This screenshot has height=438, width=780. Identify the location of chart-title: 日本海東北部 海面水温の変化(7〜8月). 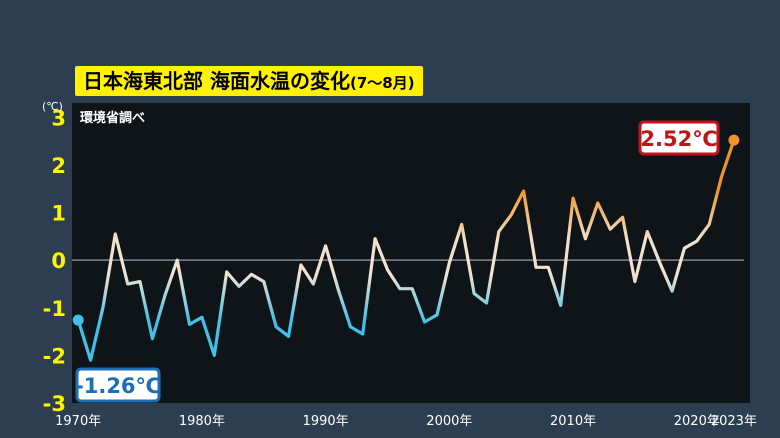
(249, 81).